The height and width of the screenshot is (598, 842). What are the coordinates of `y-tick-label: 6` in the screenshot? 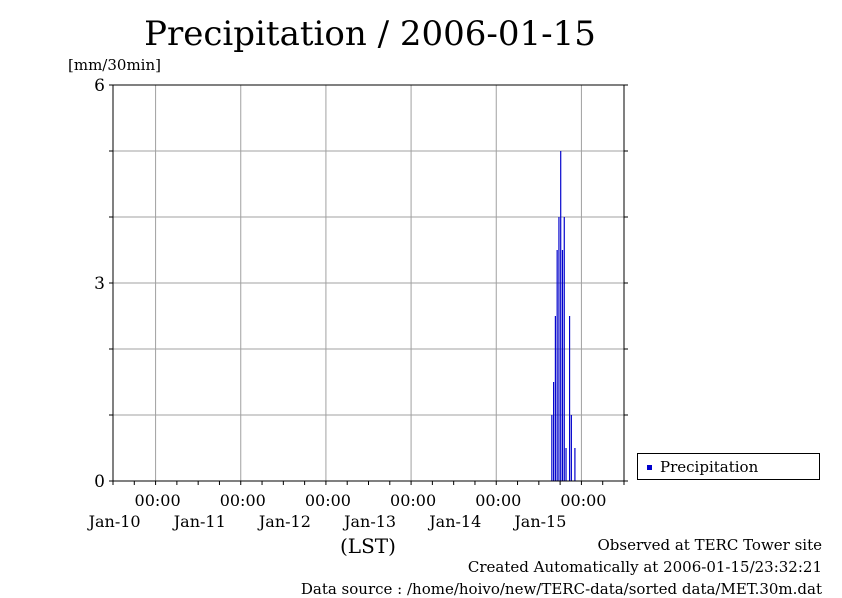 It's located at (99, 86).